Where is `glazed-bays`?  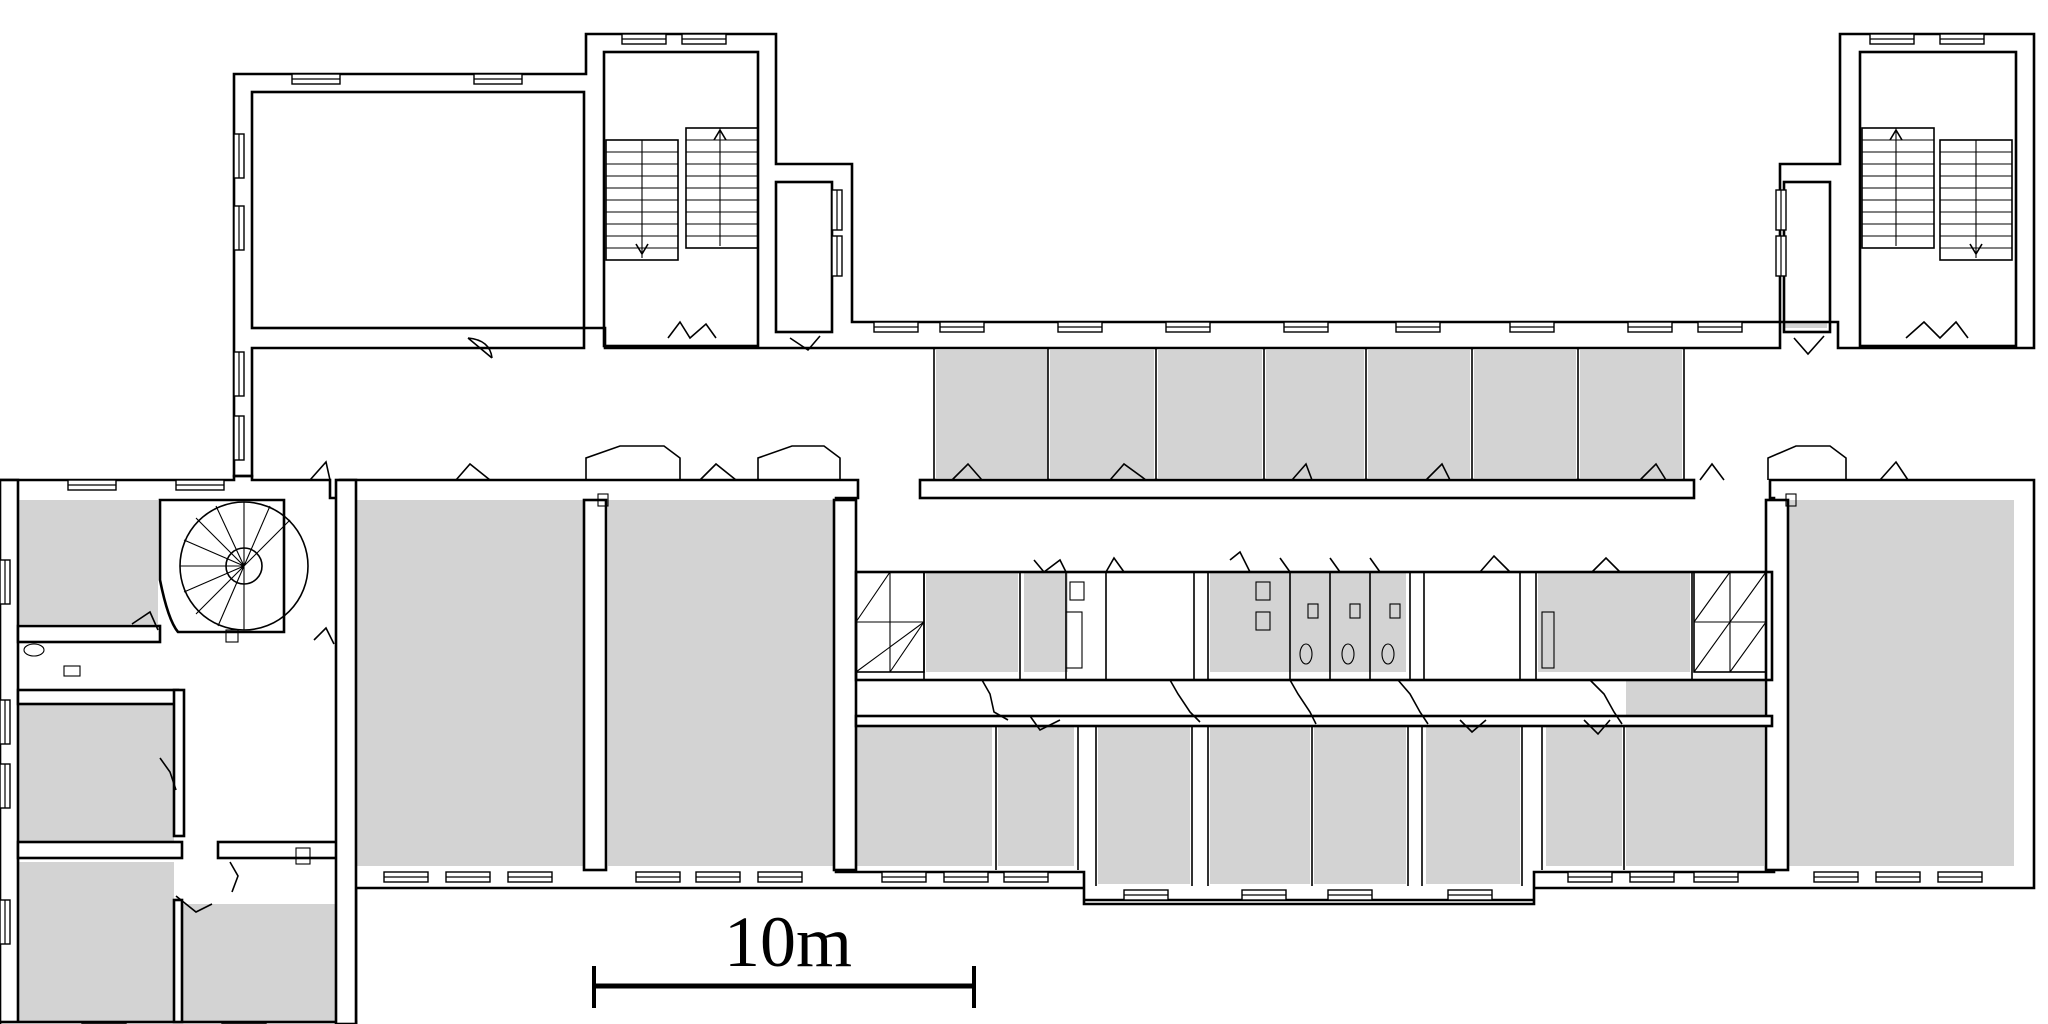
glazed-bays is located at coordinates (1311, 622).